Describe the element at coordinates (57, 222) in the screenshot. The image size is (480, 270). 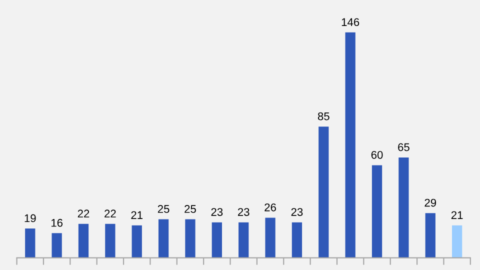
I see `data-label: 16` at that location.